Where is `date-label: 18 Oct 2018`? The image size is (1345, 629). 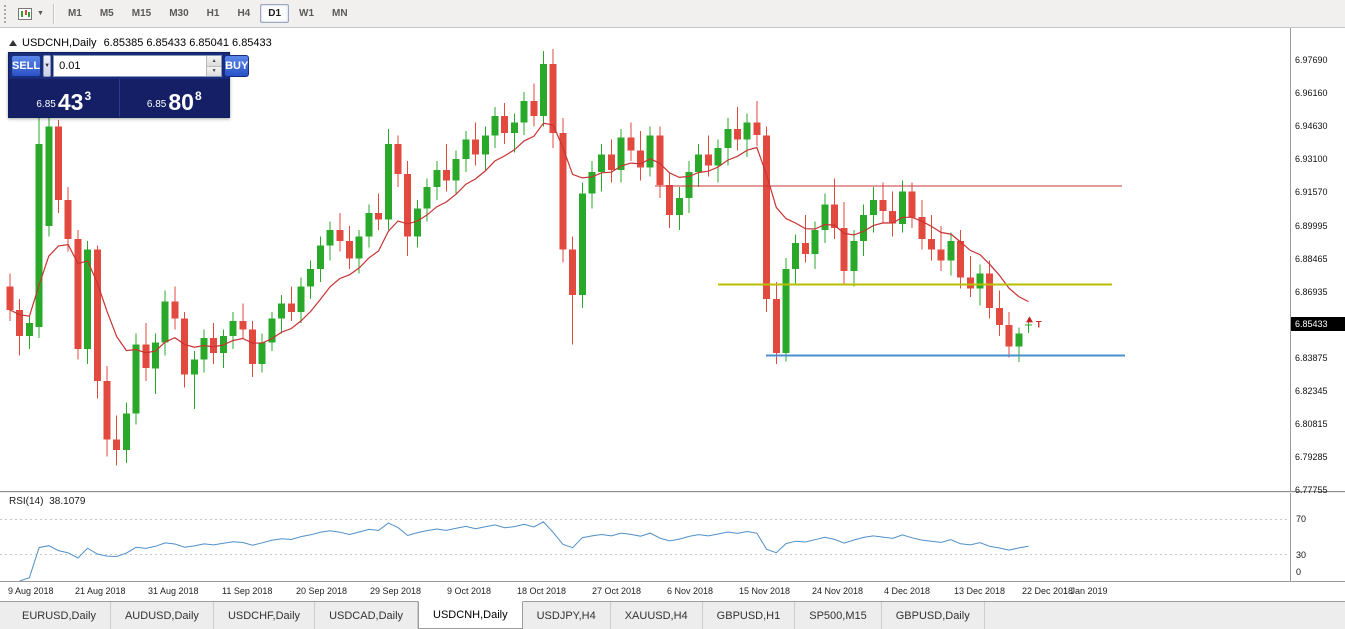
date-label: 18 Oct 2018 is located at coordinates (542, 591).